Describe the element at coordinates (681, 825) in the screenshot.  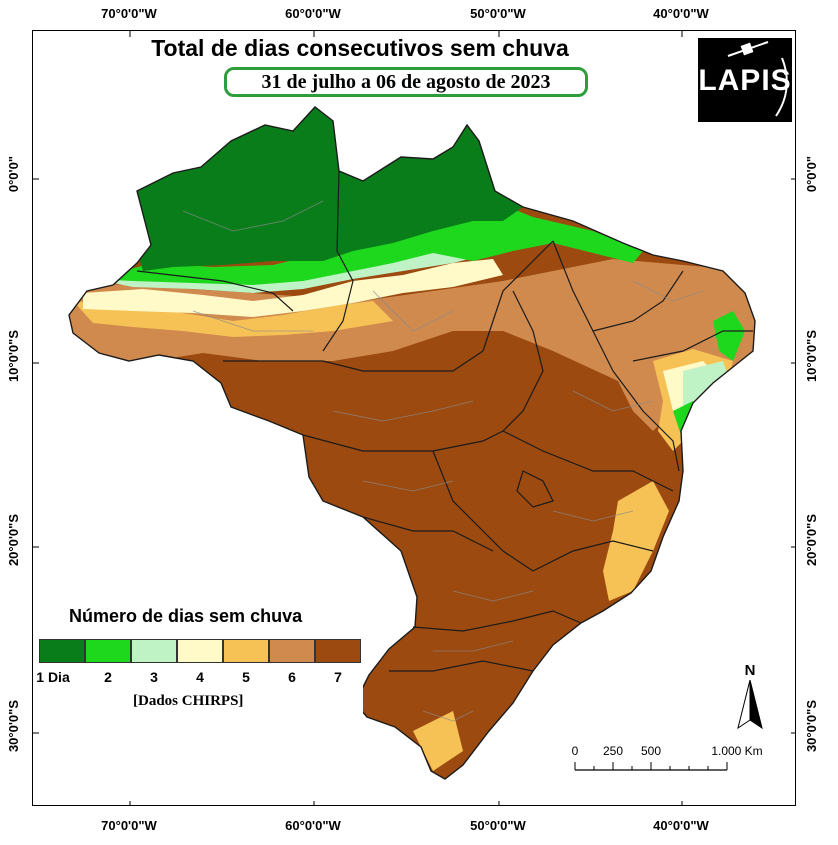
I see `lon-label-40w-bottom: 40°0'0"W` at that location.